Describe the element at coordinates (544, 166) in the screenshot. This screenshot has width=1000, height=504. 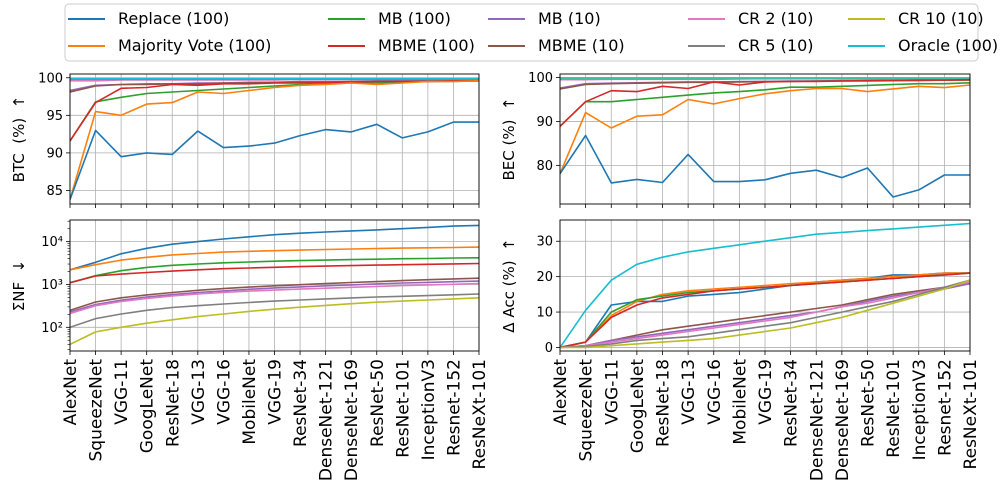
I see `y-tick-label: 80` at that location.